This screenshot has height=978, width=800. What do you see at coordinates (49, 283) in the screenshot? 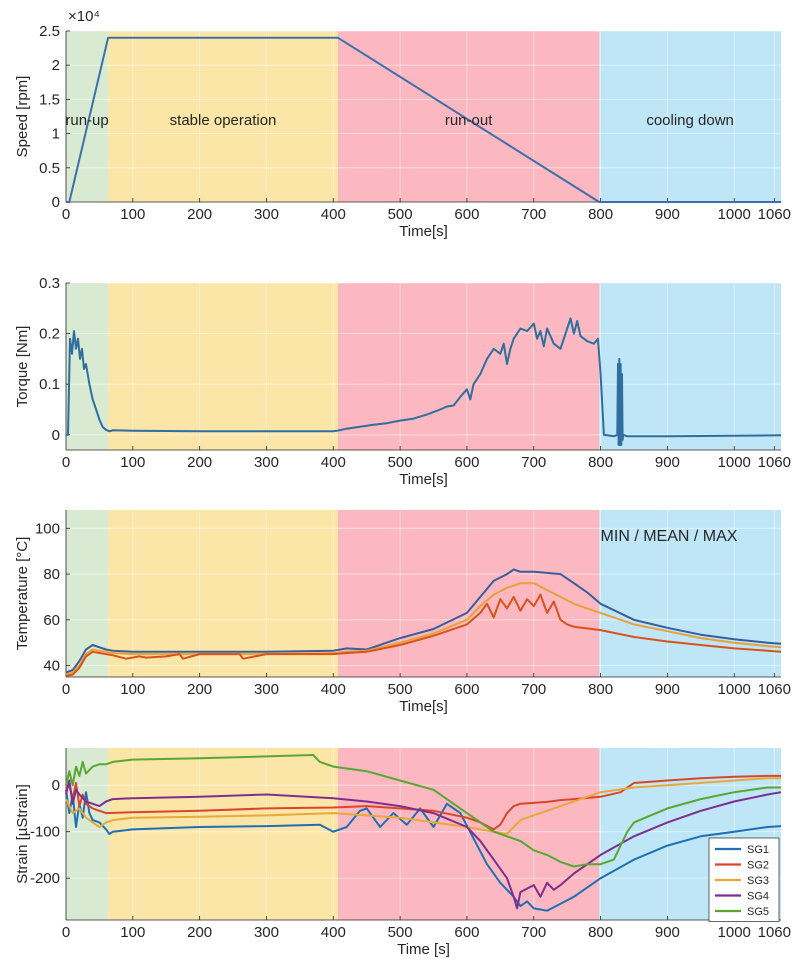
I see `torque-ytick-label: 0.3` at bounding box center [49, 283].